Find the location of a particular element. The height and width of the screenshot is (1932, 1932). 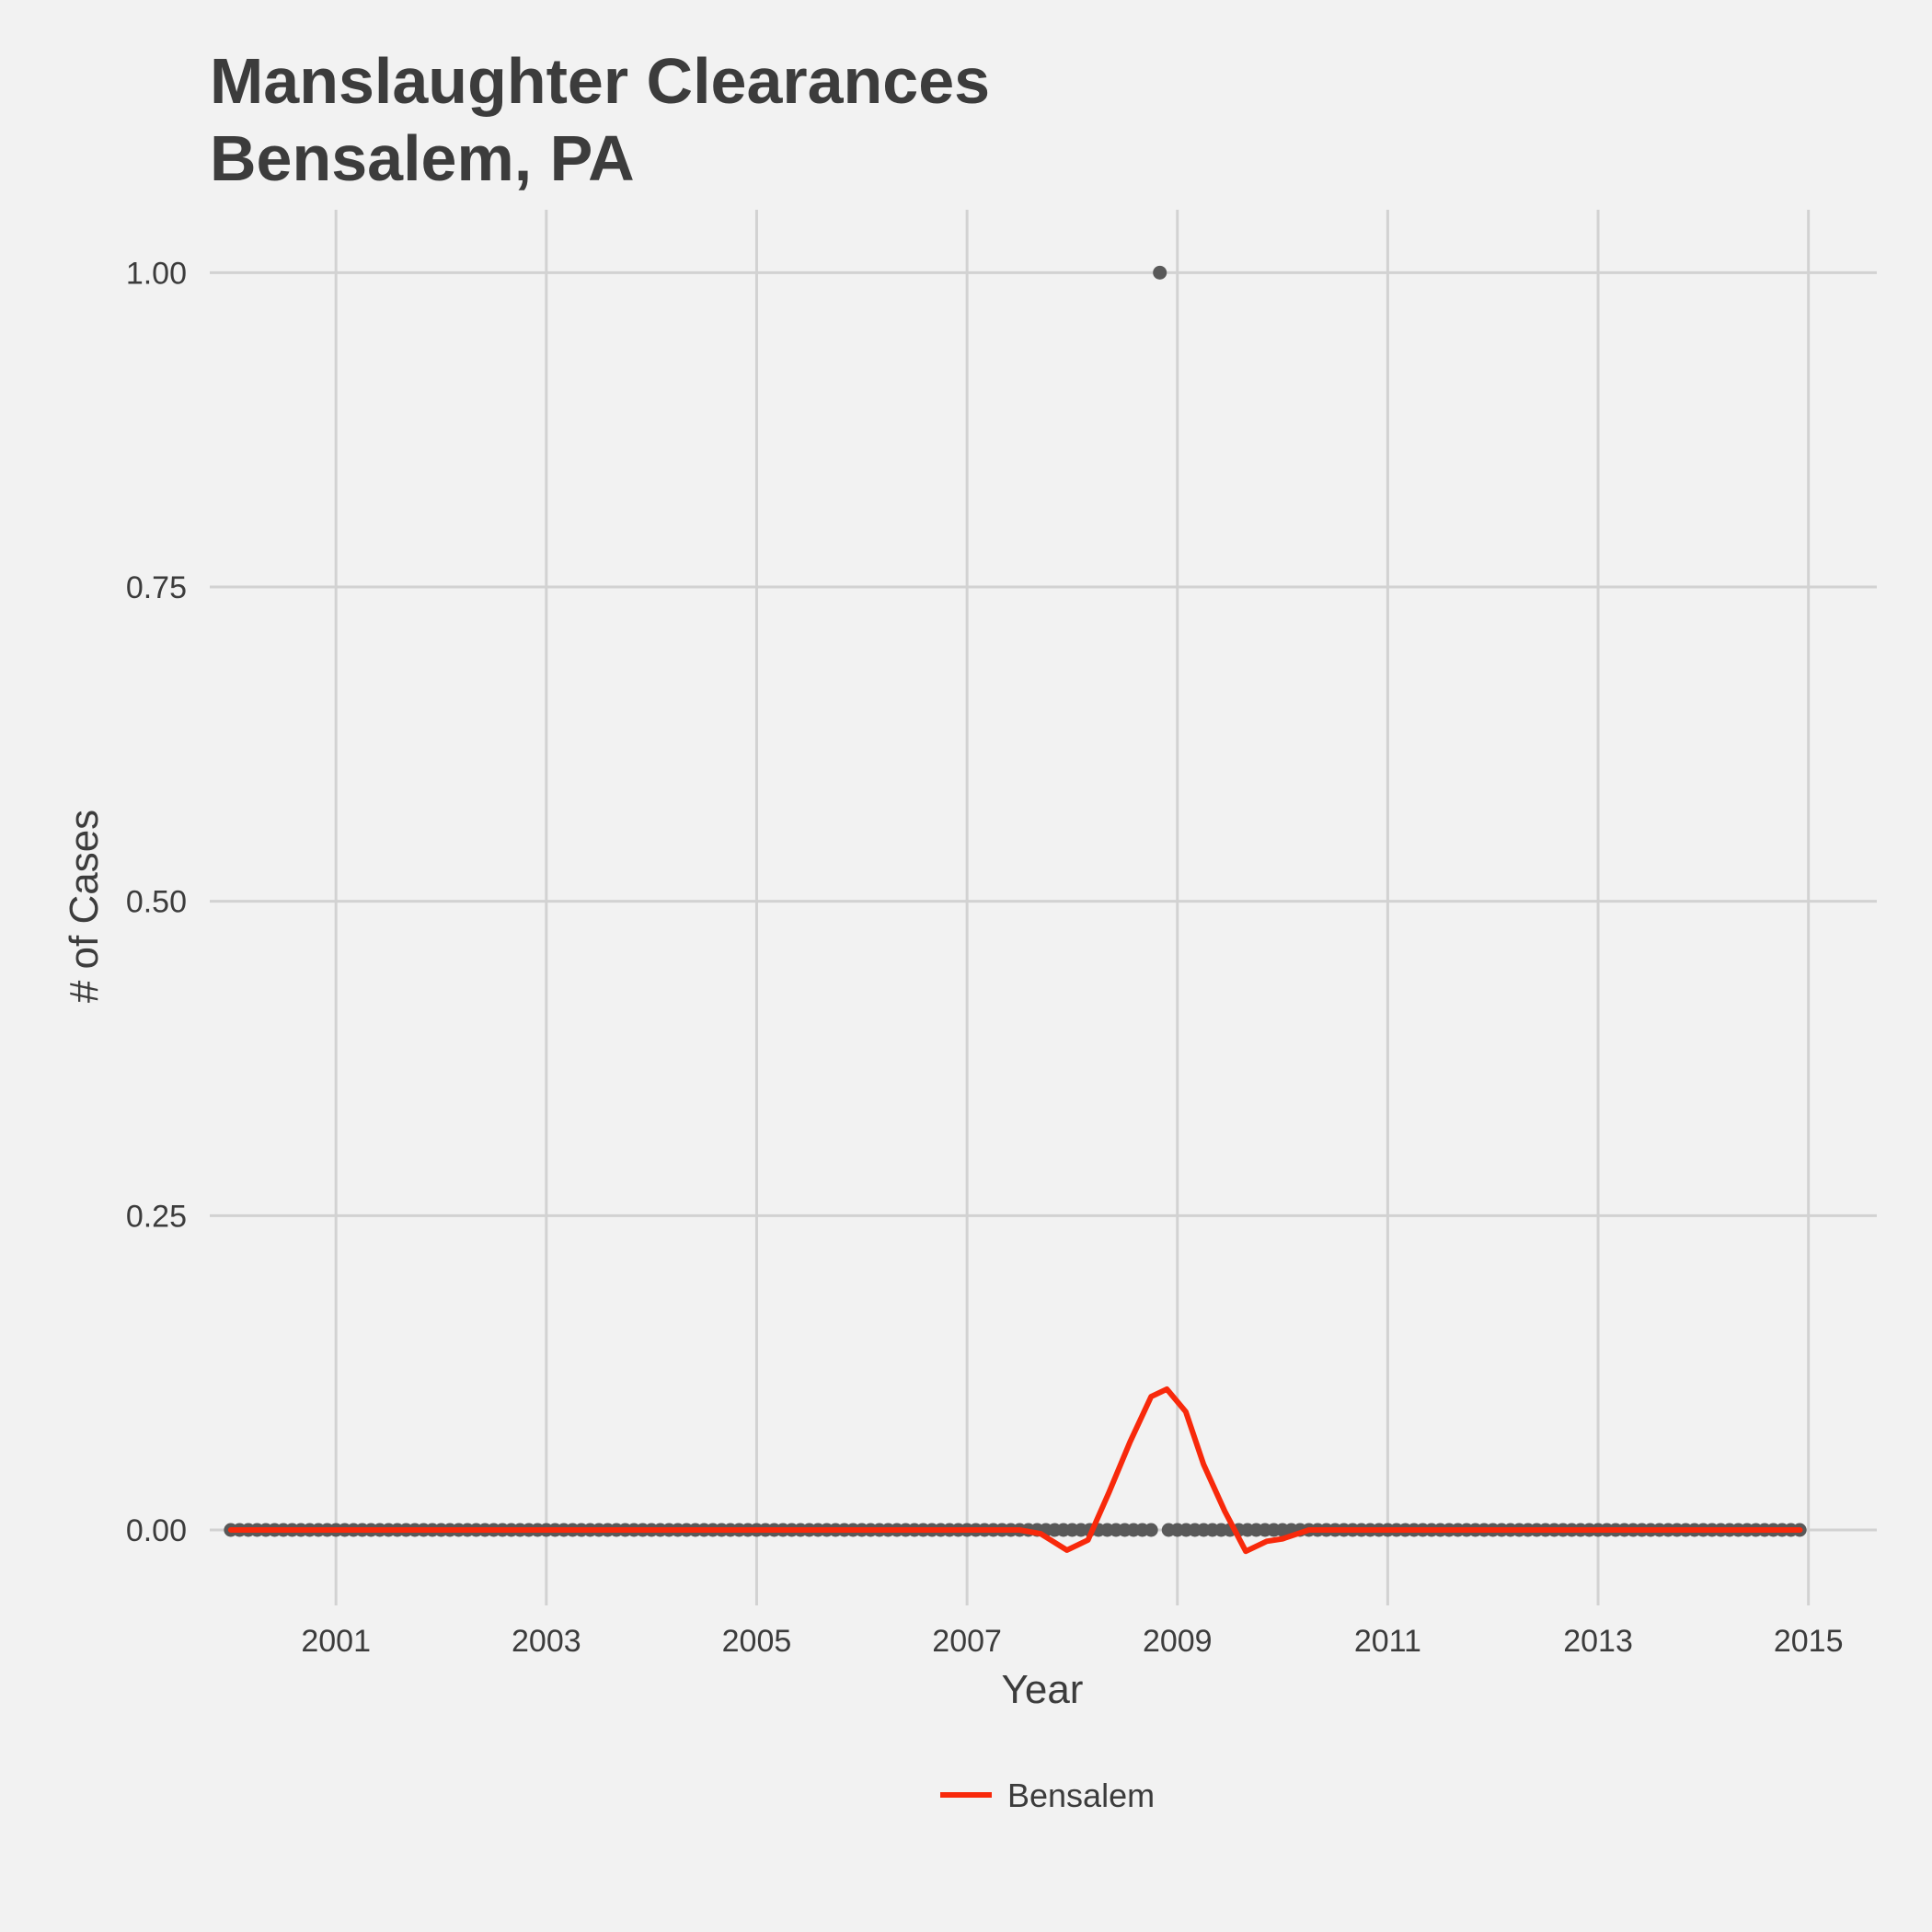

y-axis-title: # of Cases is located at coordinates (84, 906).